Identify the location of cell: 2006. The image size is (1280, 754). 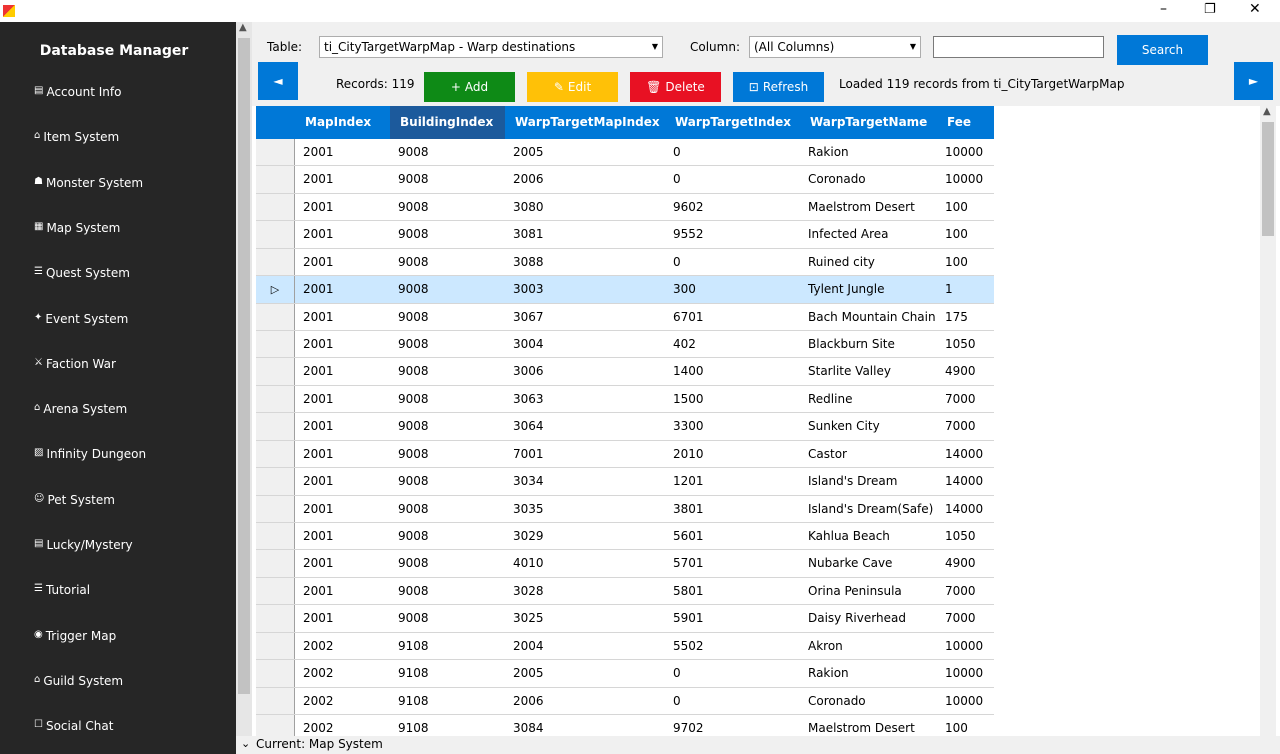
(528, 179).